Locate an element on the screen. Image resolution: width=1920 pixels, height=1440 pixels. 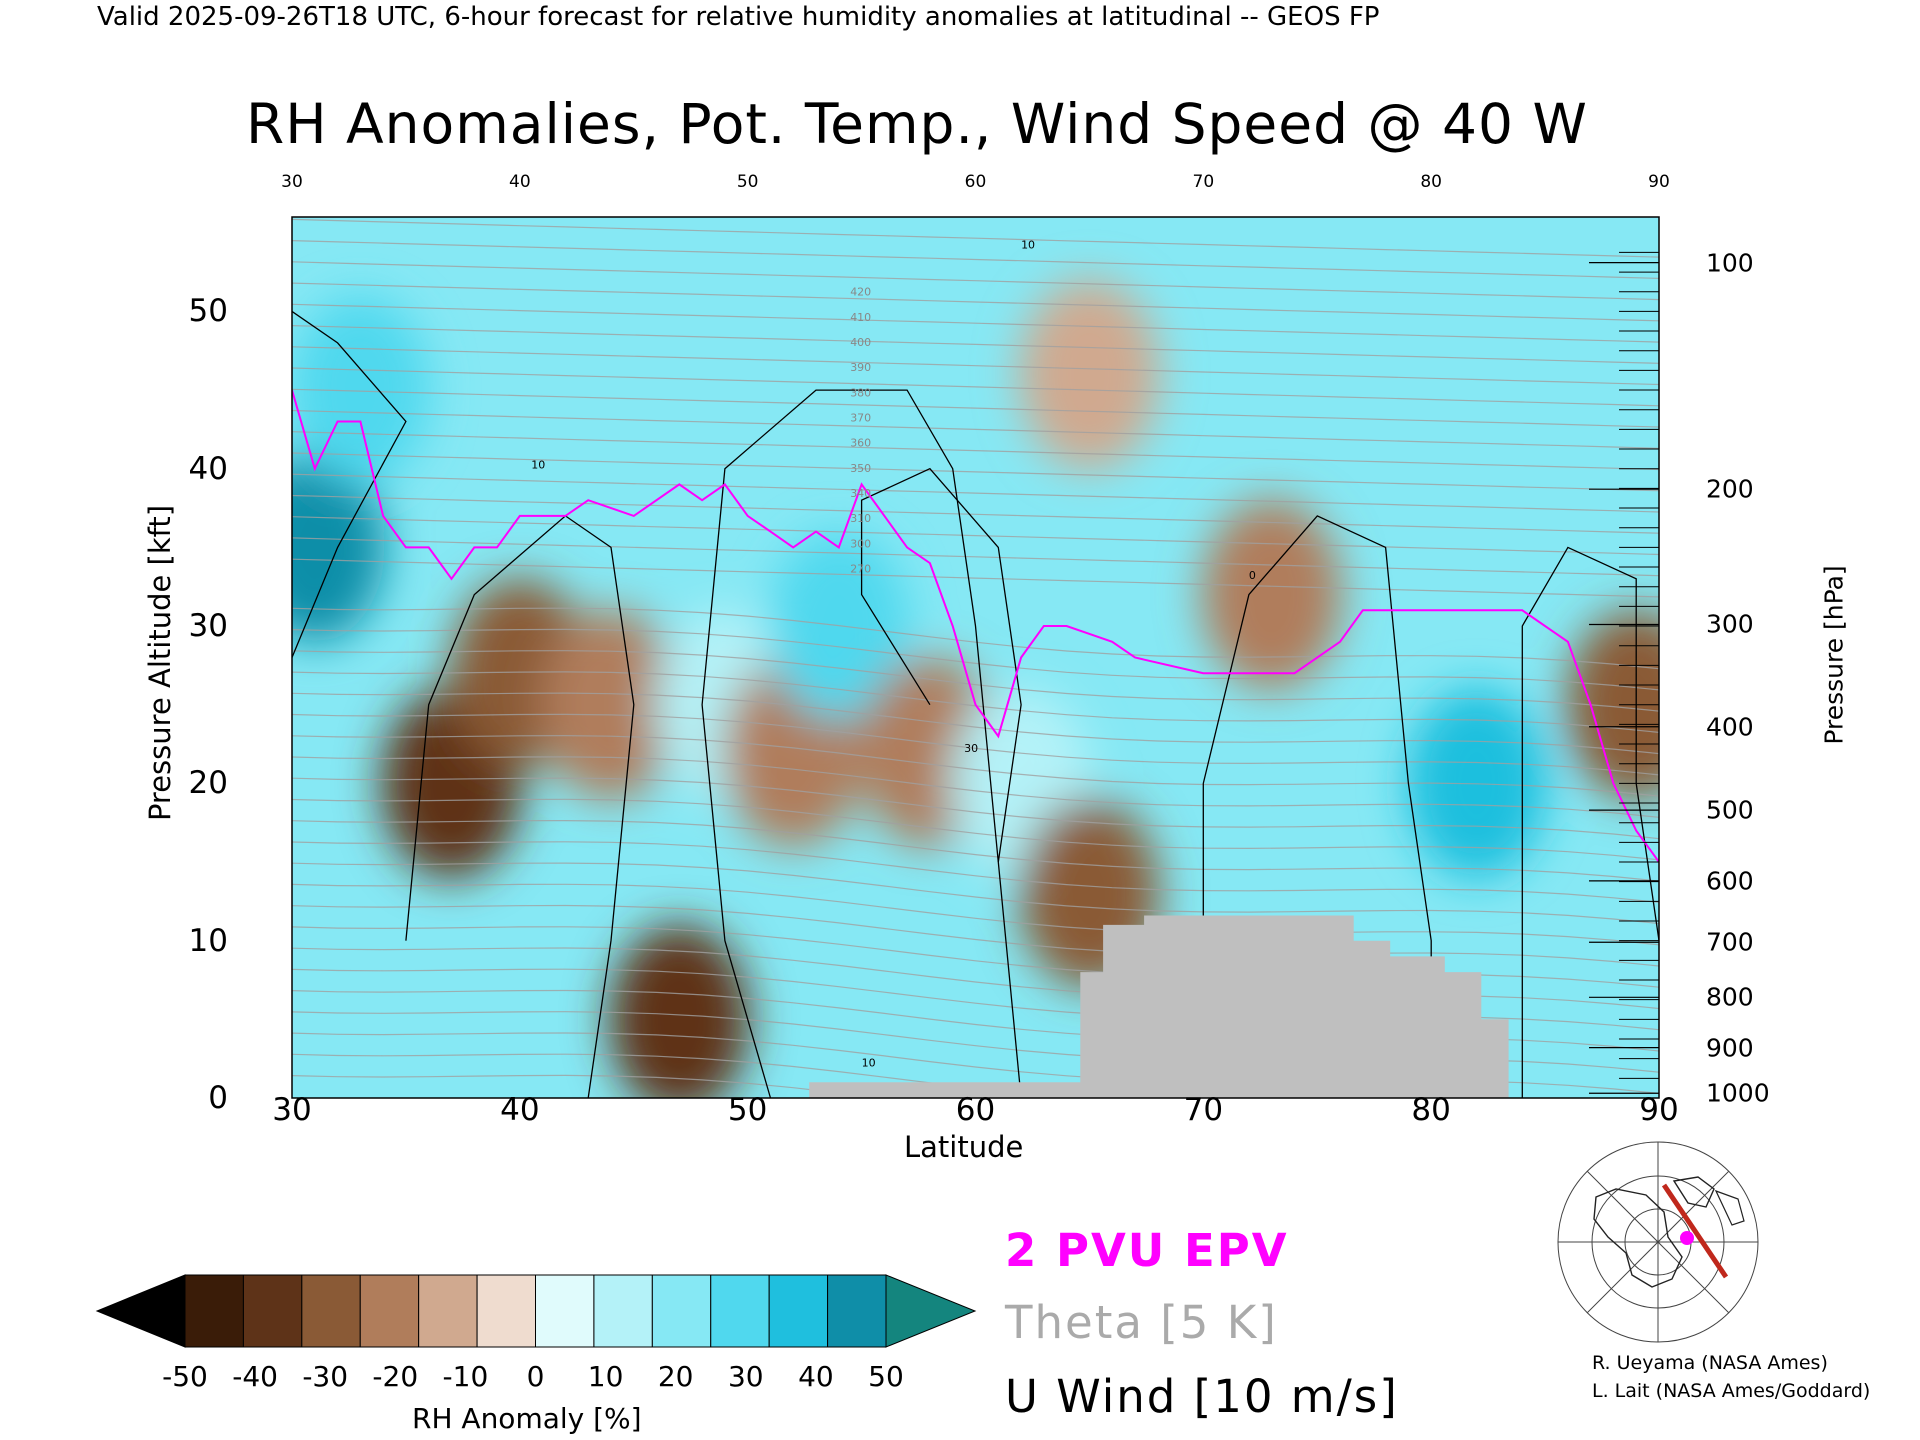
theta-label: 390 is located at coordinates (860, 367).